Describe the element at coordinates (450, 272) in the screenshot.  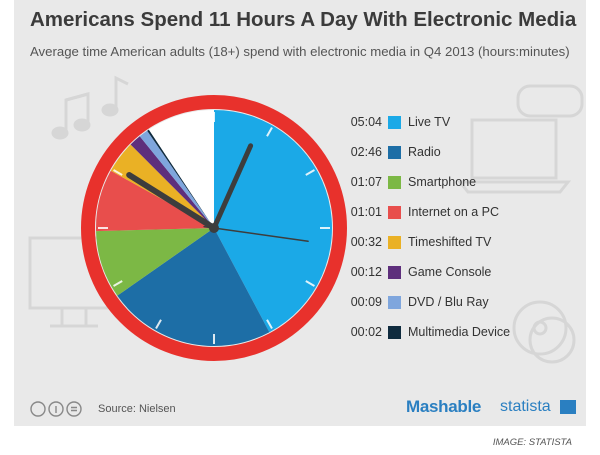
I see `legend-label: Game Console` at that location.